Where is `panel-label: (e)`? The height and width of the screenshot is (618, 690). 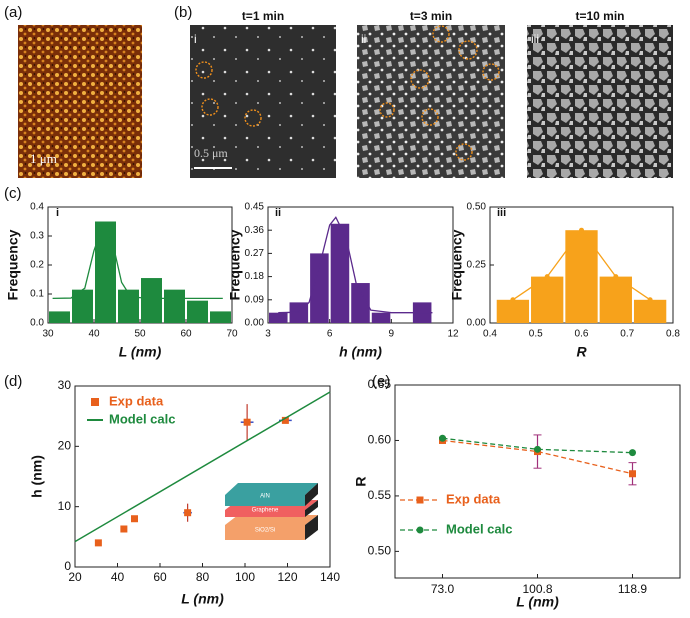
panel-label: (e) is located at coordinates (381, 381).